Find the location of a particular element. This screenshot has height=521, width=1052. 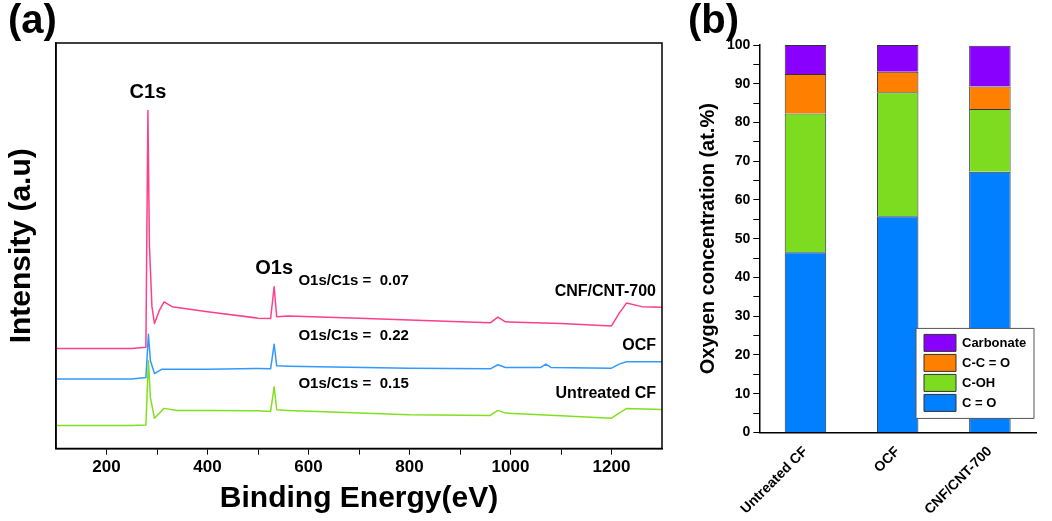

y-tick-label: 30 is located at coordinates (742, 315).